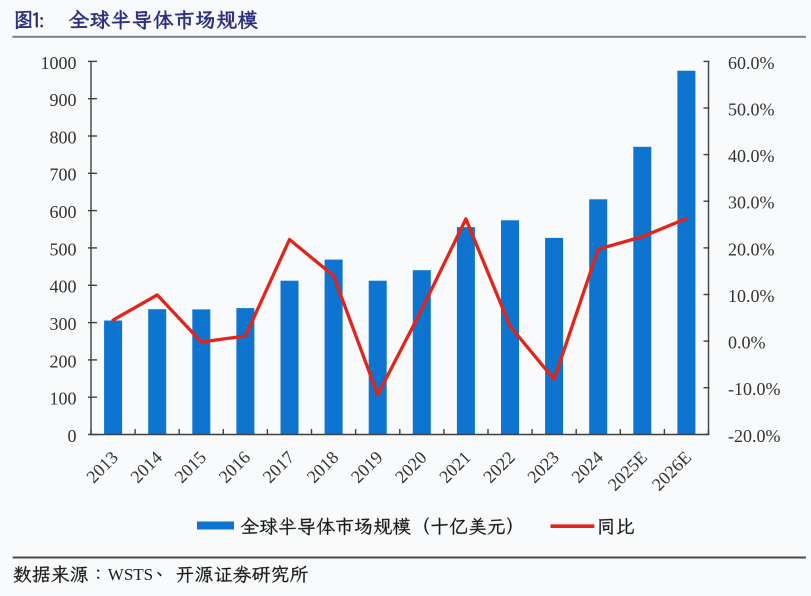 Image resolution: width=811 pixels, height=596 pixels. I want to click on svg-text: 100, so click(63, 399).